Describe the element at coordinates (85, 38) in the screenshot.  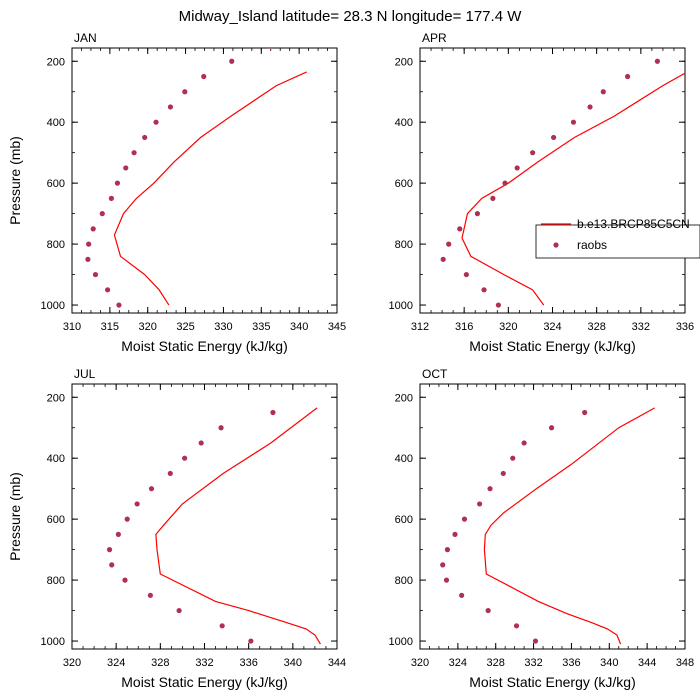
I see `panel-label: JAN` at that location.